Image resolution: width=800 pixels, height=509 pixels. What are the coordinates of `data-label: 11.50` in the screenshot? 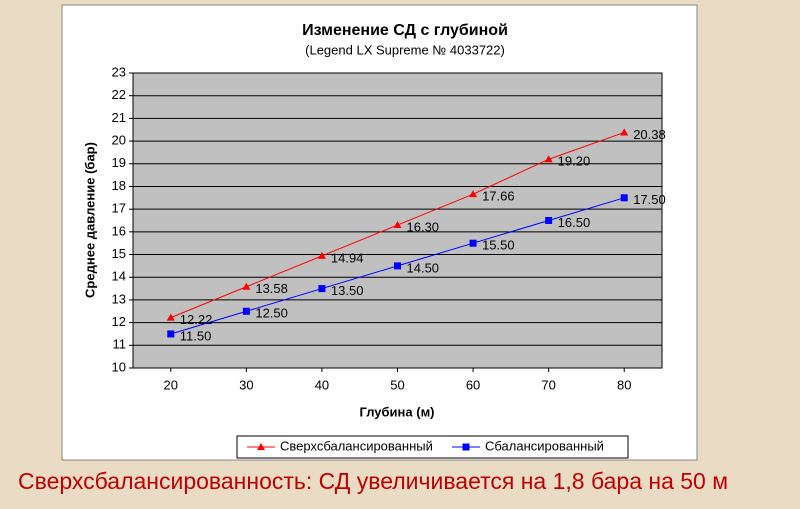 It's located at (196, 335).